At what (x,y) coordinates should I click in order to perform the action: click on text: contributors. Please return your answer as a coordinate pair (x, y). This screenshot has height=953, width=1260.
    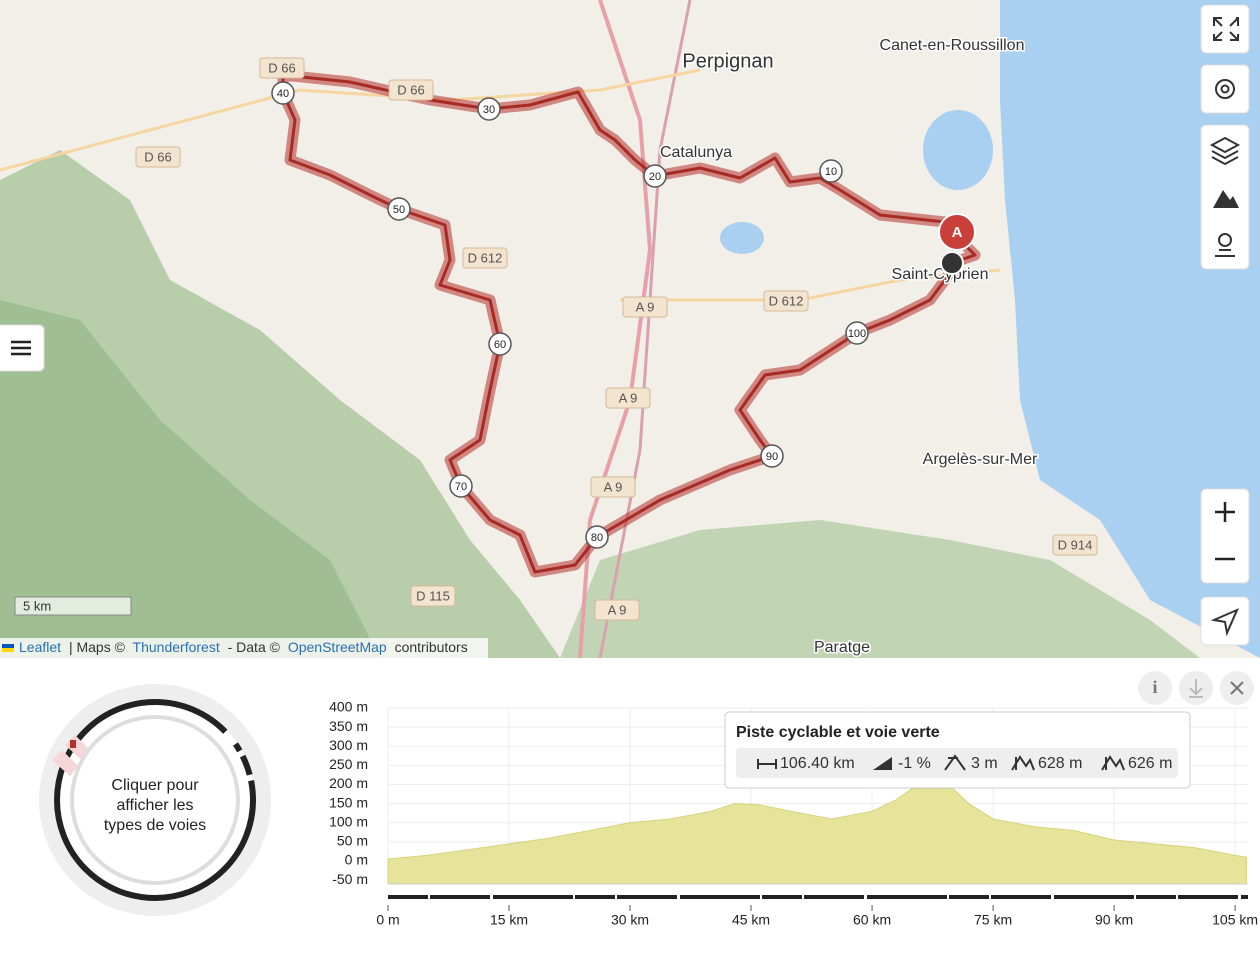
    Looking at the image, I should click on (431, 647).